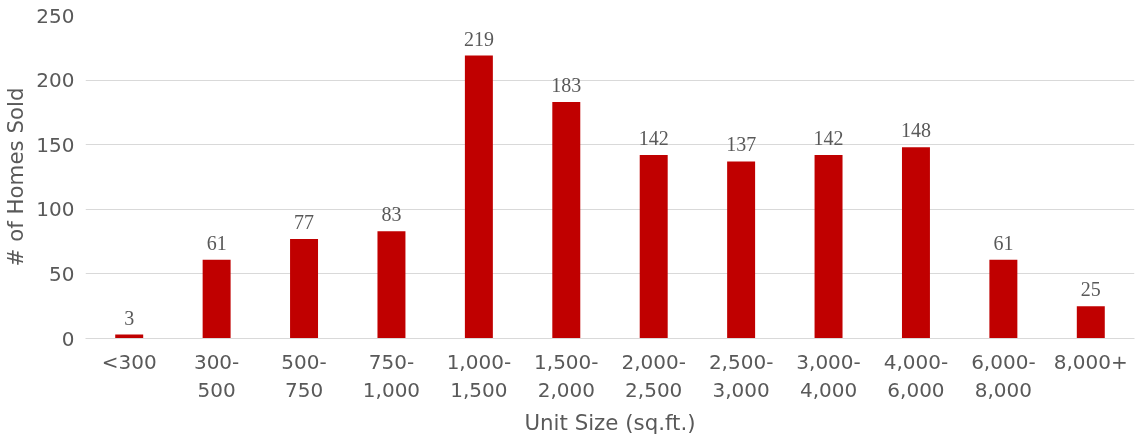 Image resolution: width=1144 pixels, height=438 pixels. I want to click on data-label: 137, so click(741, 144).